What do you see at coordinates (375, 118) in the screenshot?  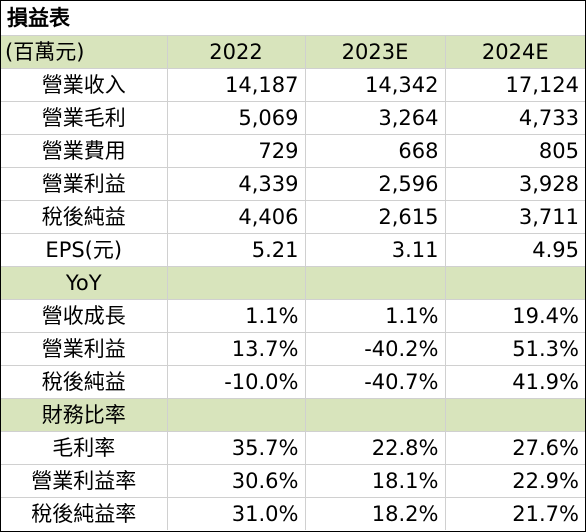 I see `cell-value: 3,264` at bounding box center [375, 118].